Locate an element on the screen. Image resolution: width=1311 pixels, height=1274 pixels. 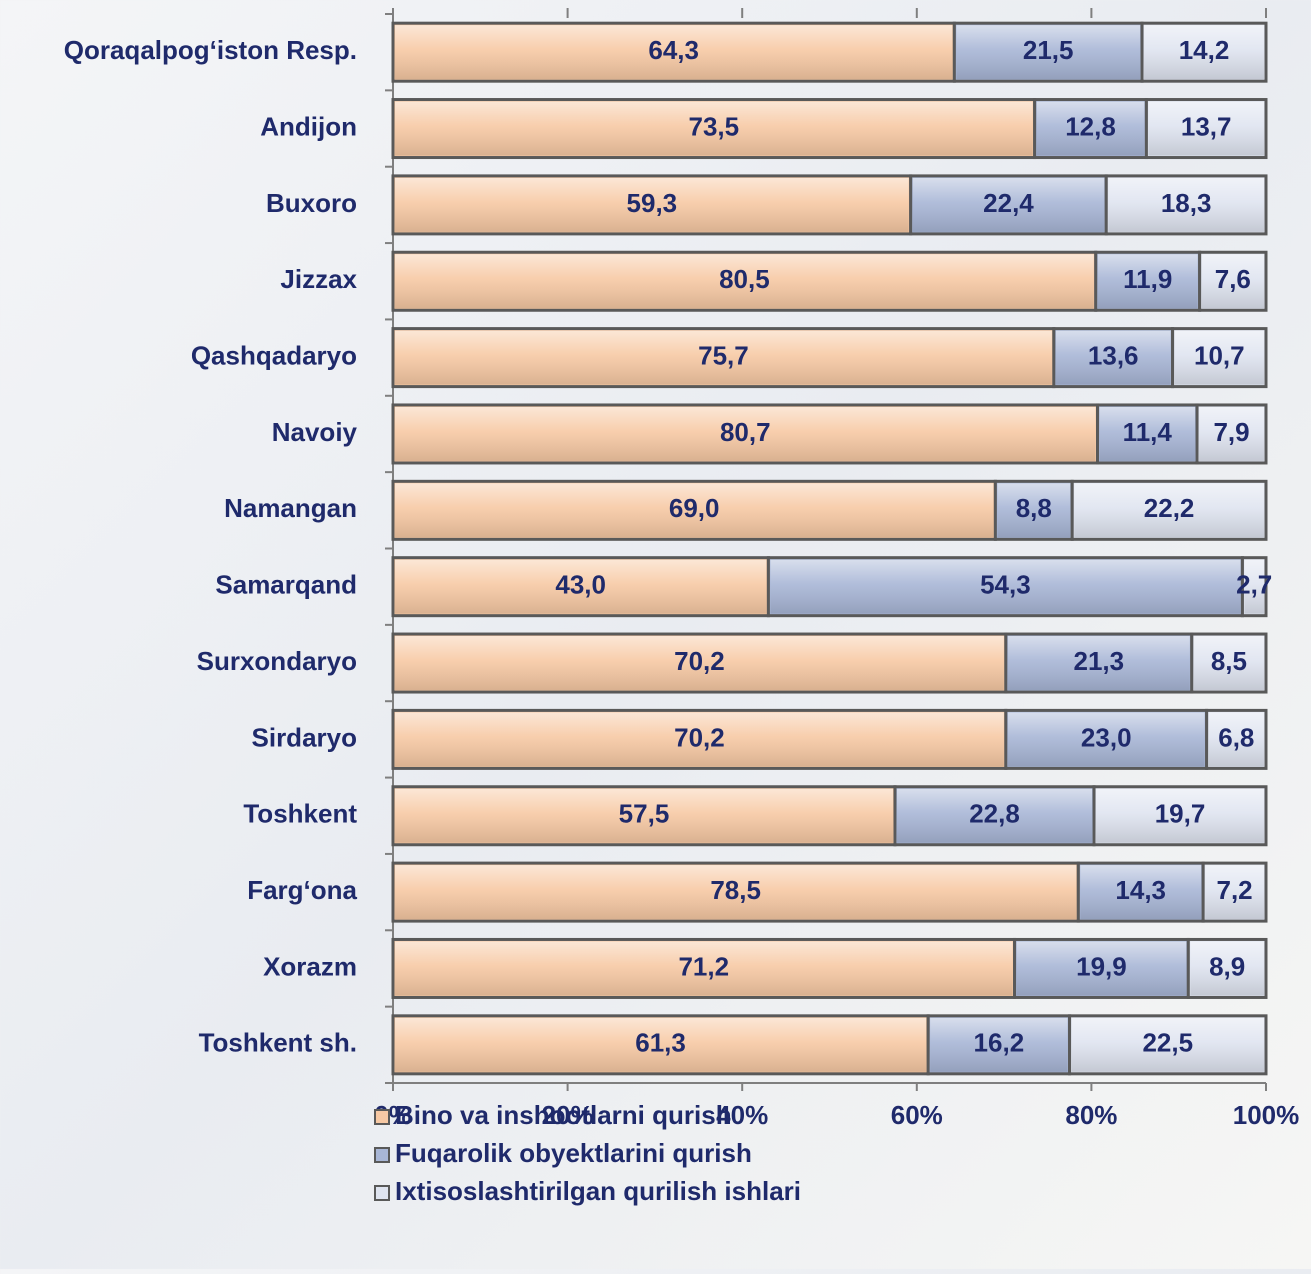
value-label: 7,9 is located at coordinates (1231, 432).